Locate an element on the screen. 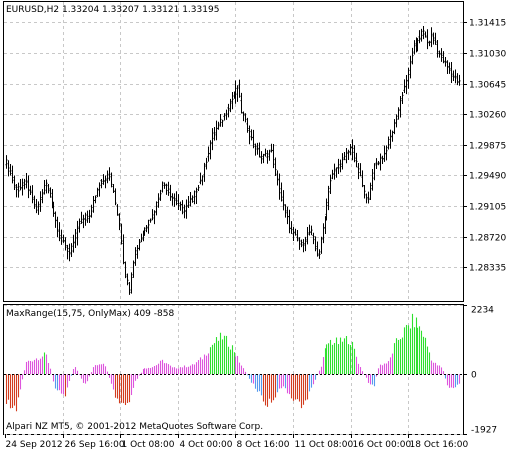 This screenshot has height=457, width=516. indicator-tick-label: 0 is located at coordinates (474, 376).